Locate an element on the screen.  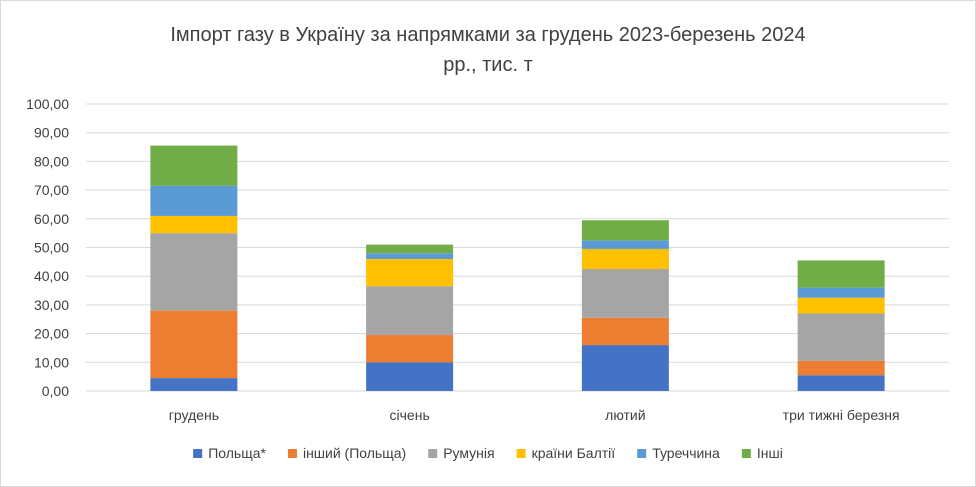
legend-label: Румунія is located at coordinates (468, 453).